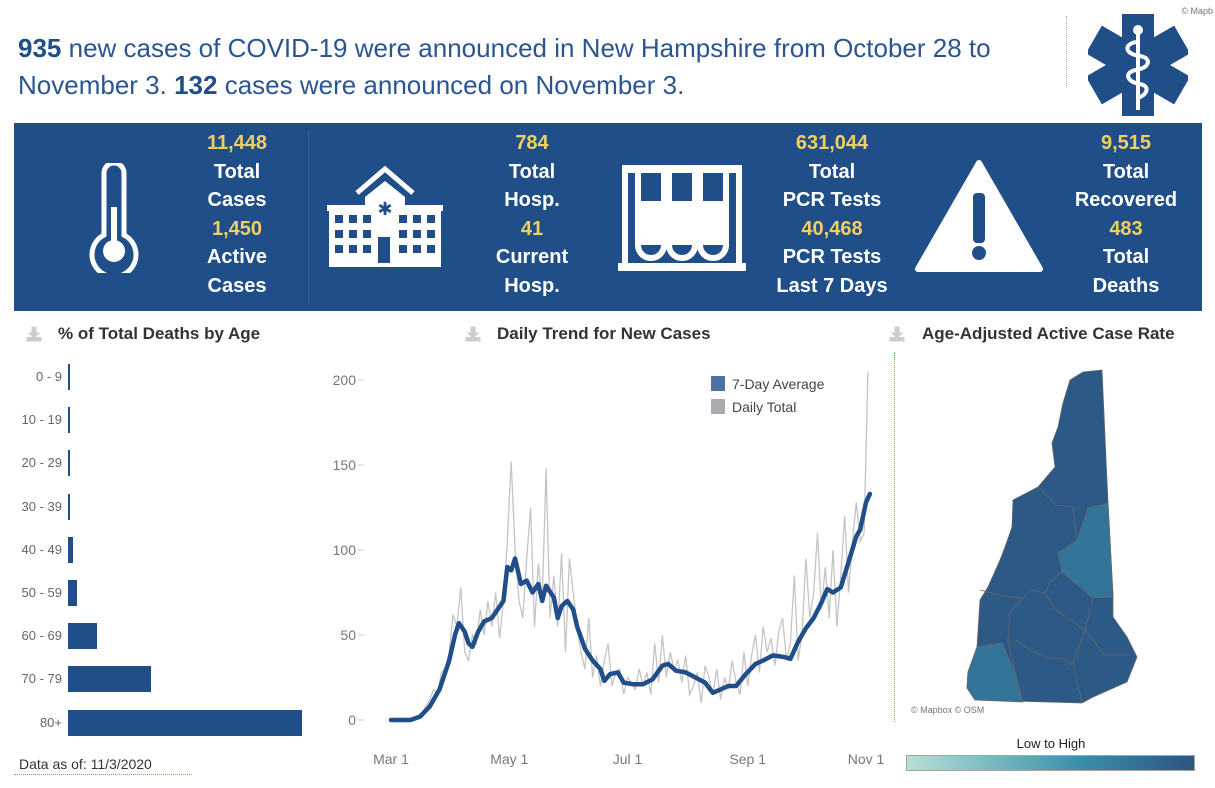  Describe the element at coordinates (237, 200) in the screenshot. I see `total-cases-label-2: Cases` at that location.